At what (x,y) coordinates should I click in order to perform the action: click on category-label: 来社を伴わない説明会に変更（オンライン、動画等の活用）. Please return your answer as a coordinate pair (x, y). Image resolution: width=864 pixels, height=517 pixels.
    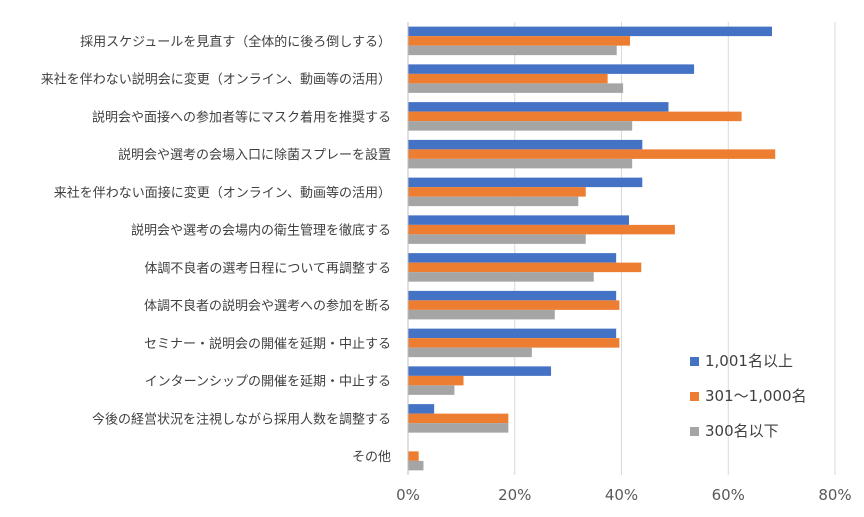
    Looking at the image, I should click on (216, 80).